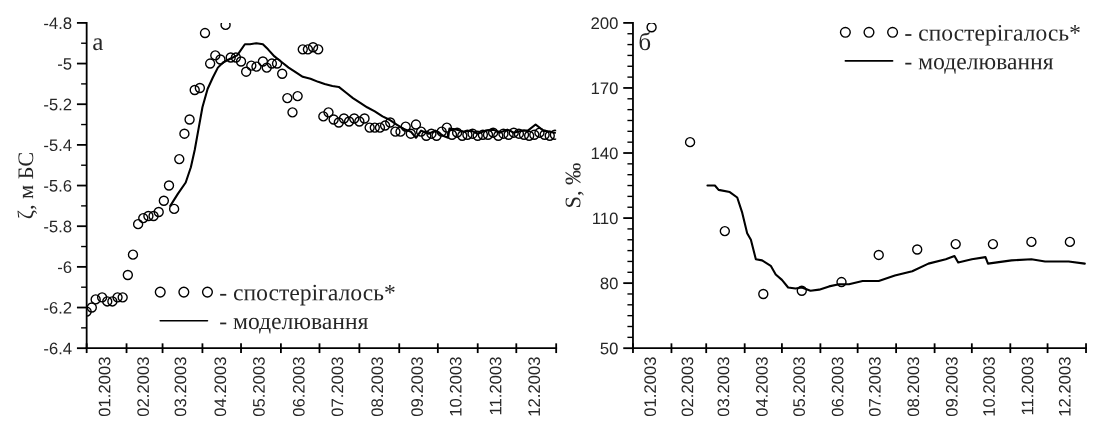  Describe the element at coordinates (604, 153) in the screenshot. I see `y-tick-label: 140` at that location.